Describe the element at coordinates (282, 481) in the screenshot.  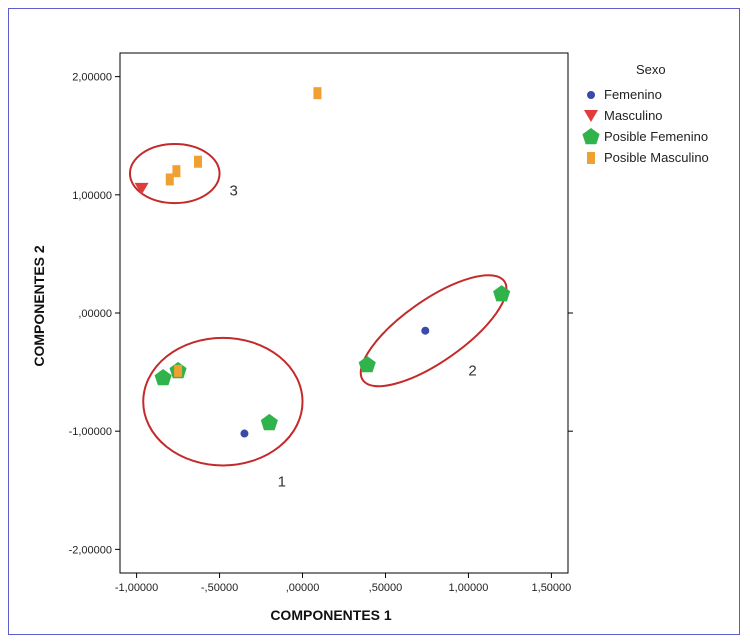
I see `cluster-label-1: 1` at that location.